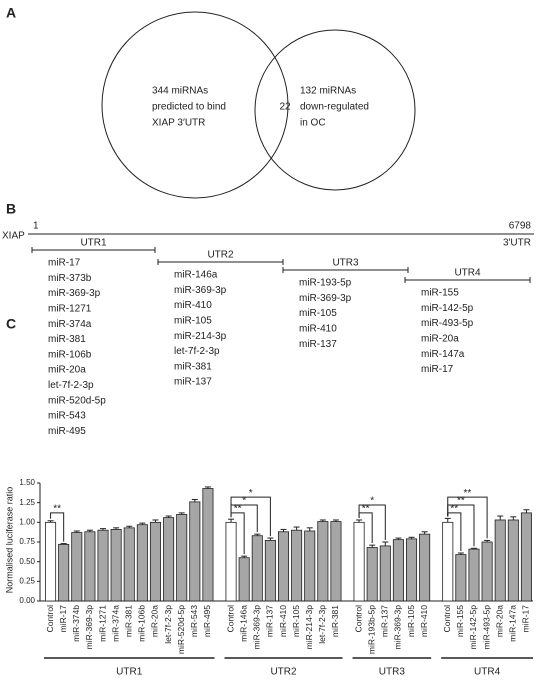 This screenshot has height=685, width=542. I want to click on x-tick-label: miR-214-3p, so click(309, 627).